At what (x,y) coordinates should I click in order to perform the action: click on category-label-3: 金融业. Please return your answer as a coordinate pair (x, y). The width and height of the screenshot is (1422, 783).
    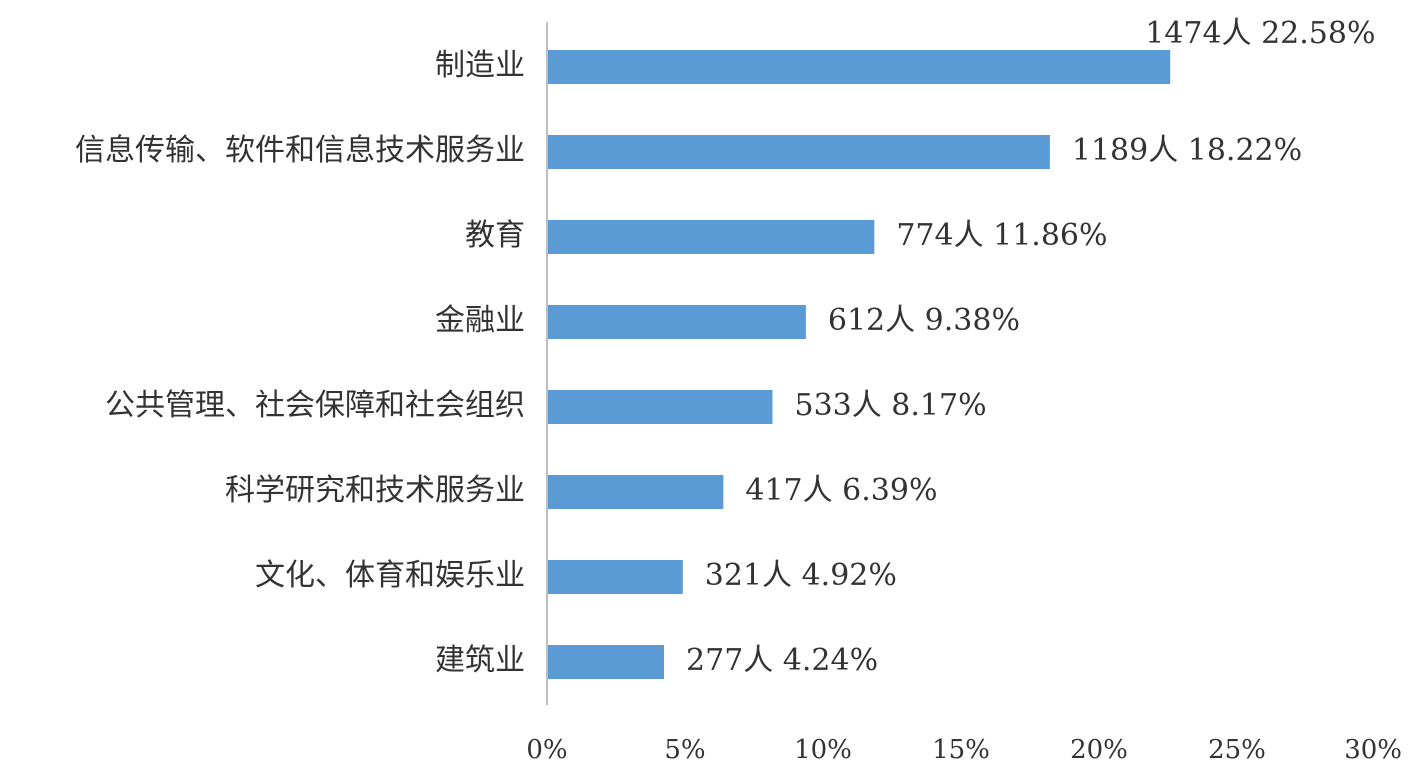
    Looking at the image, I should click on (480, 320).